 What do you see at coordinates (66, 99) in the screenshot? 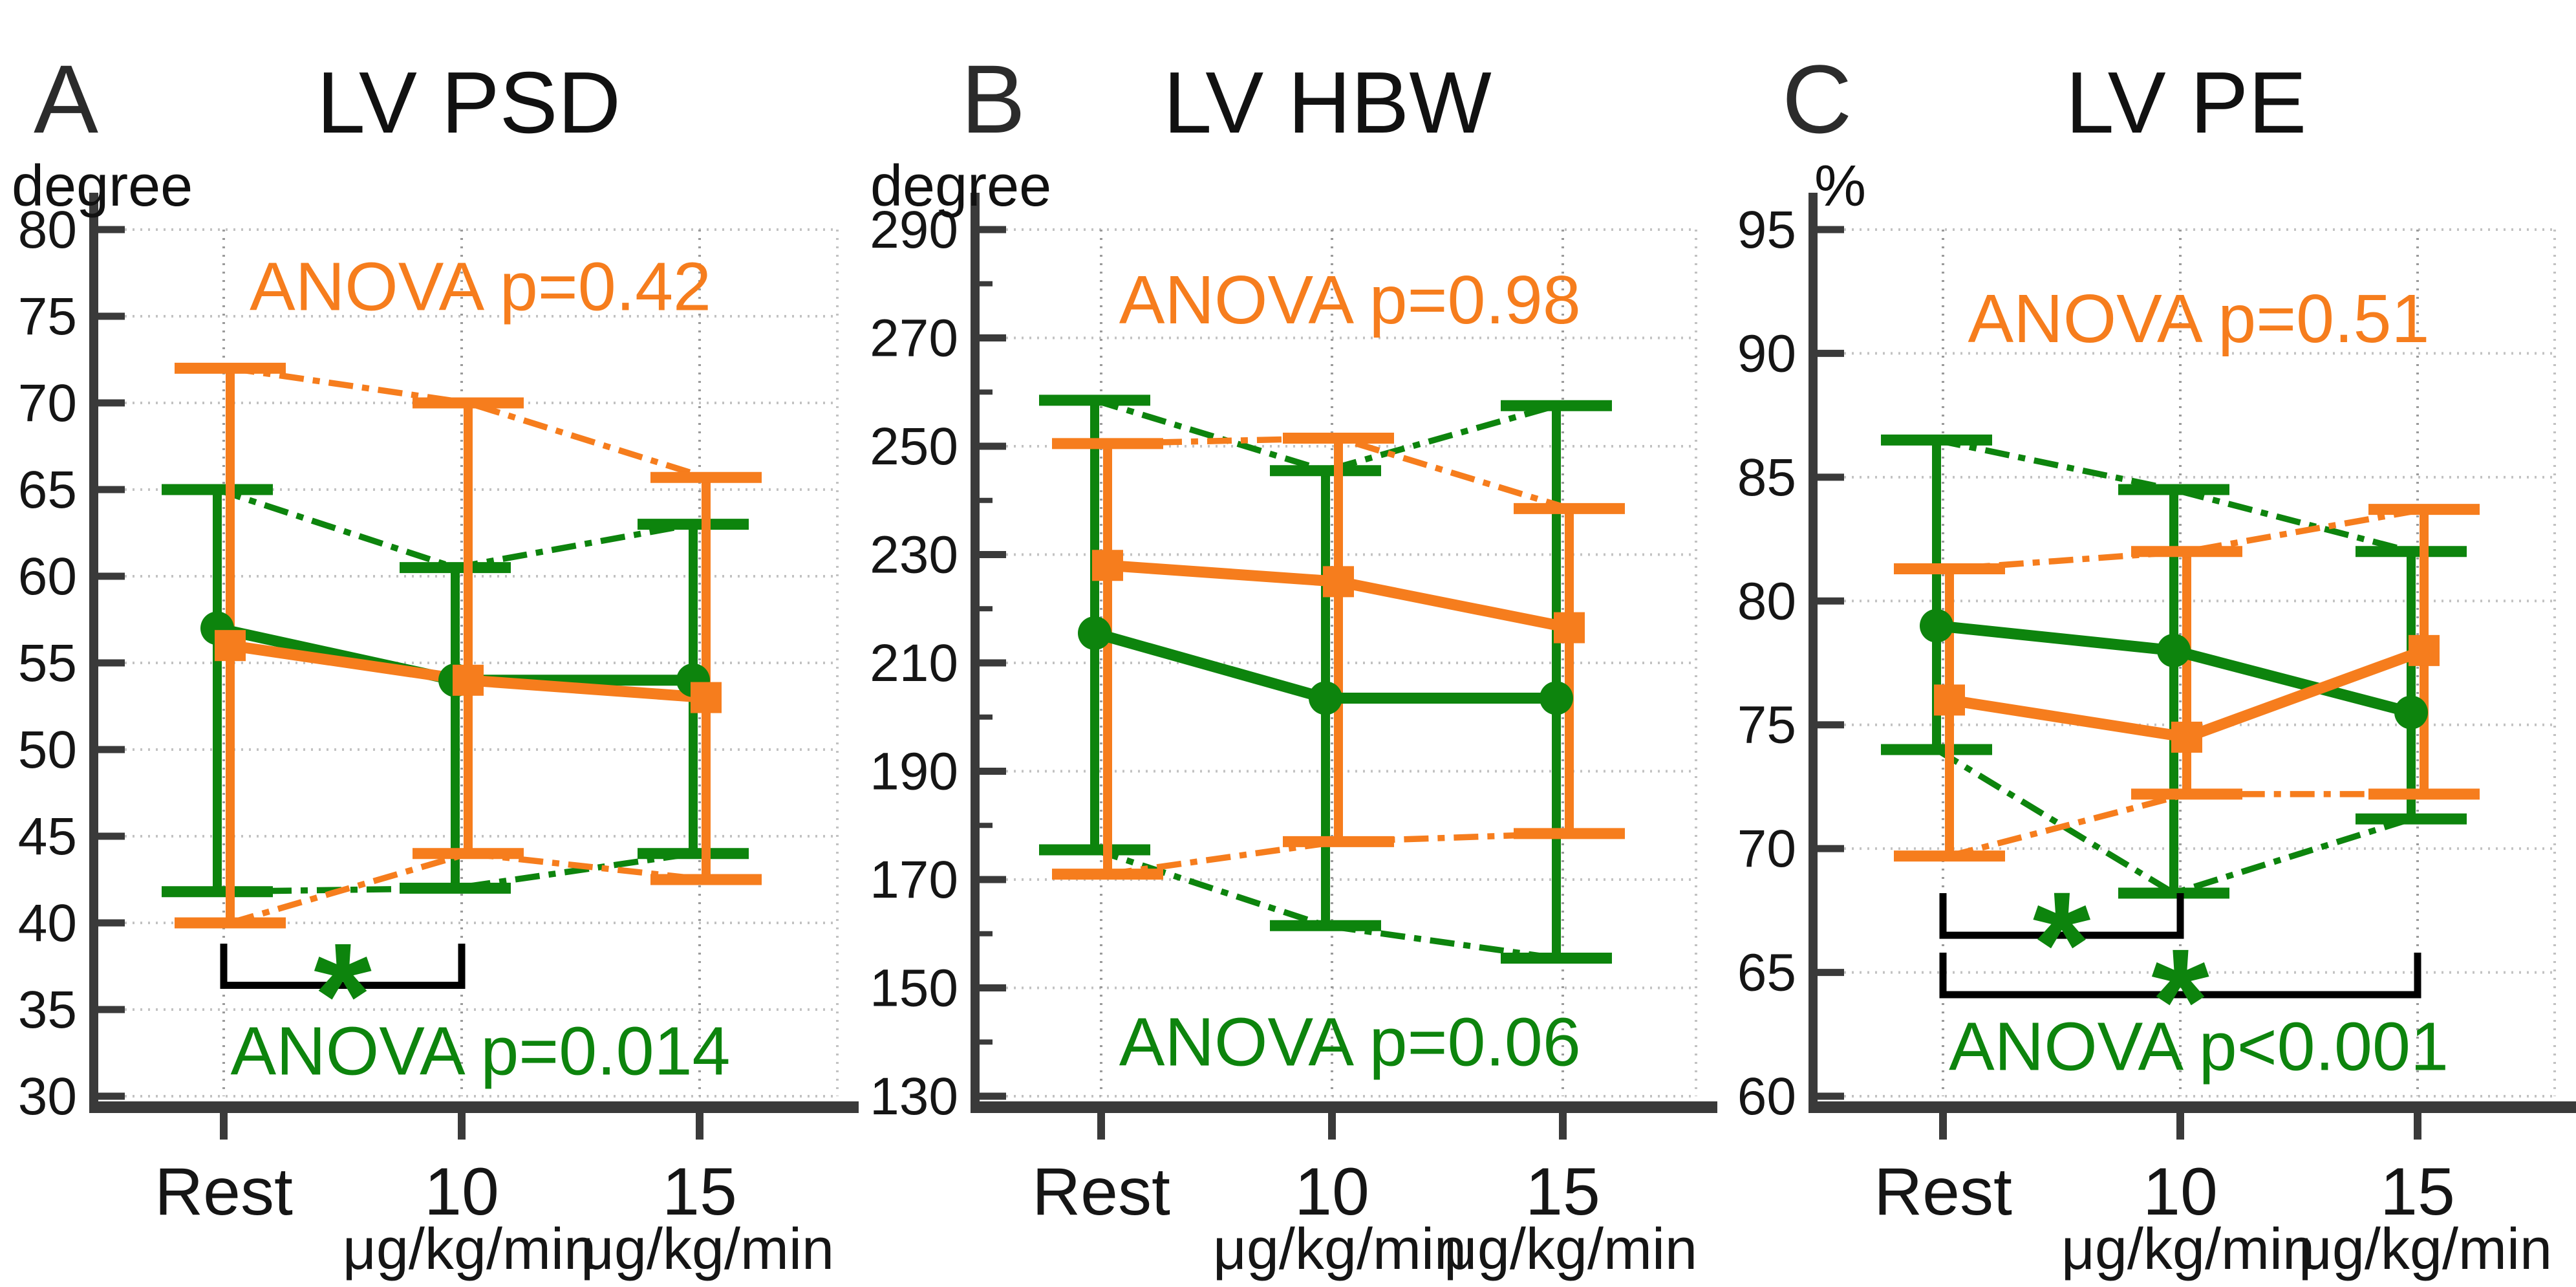
I see `panel-letter: A` at bounding box center [66, 99].